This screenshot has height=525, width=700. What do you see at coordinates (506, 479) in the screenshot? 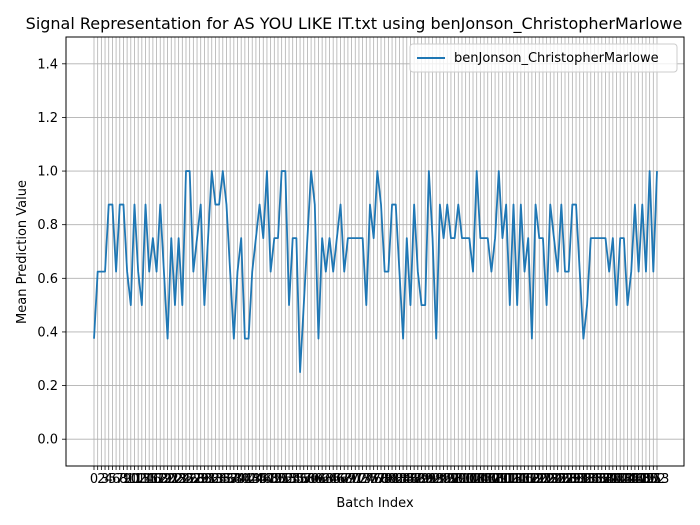
I see `x-tick-label: 112` at bounding box center [506, 479].